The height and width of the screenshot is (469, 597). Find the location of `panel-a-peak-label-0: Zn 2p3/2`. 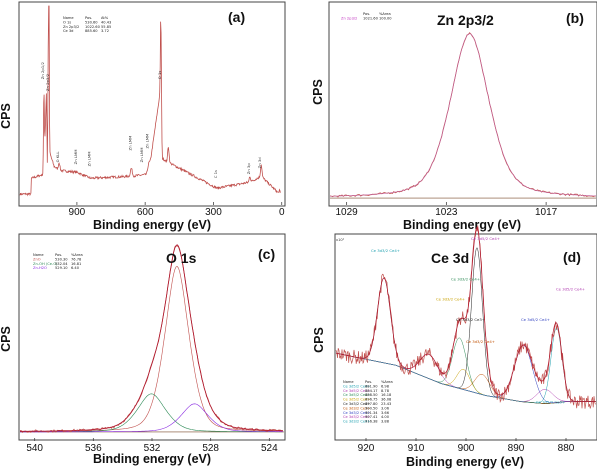

panel-a-peak-label-0: Zn 2p3/2 is located at coordinates (47, 82).